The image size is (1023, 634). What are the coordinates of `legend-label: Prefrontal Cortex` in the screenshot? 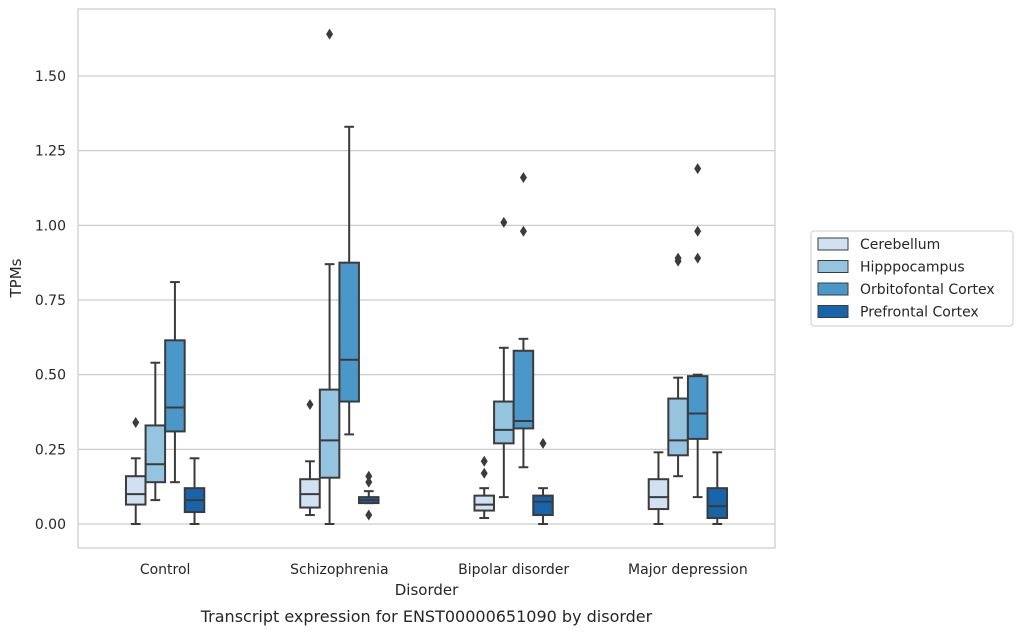 It's located at (919, 313).